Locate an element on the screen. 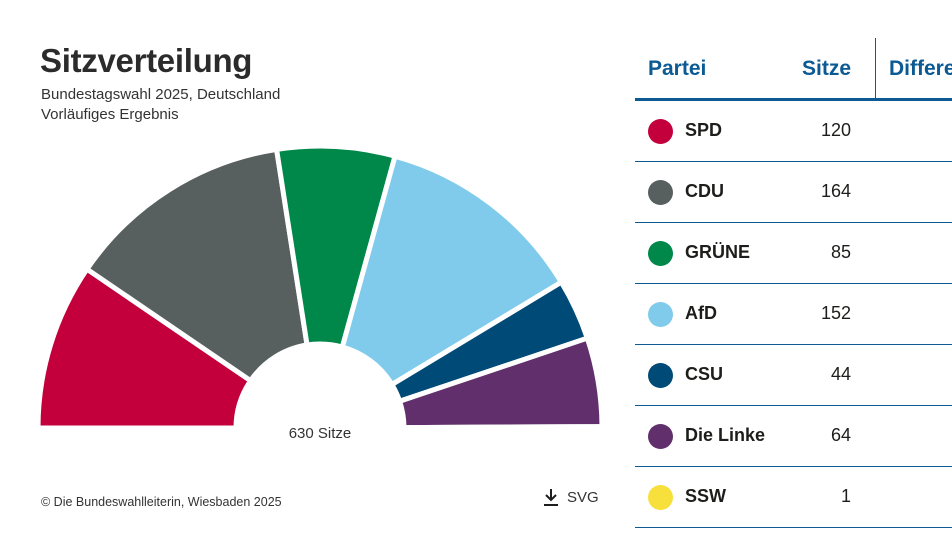 This screenshot has width=952, height=536. download-svg-button: SVG is located at coordinates (570, 497).